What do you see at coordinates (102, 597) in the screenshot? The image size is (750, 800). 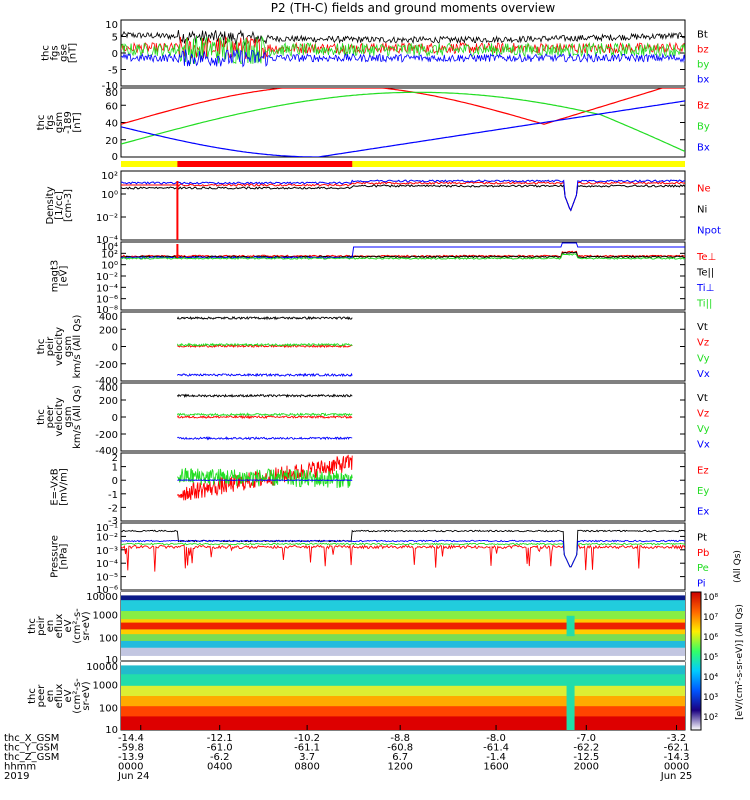 I see `y-tick-label: 10000` at bounding box center [102, 597].